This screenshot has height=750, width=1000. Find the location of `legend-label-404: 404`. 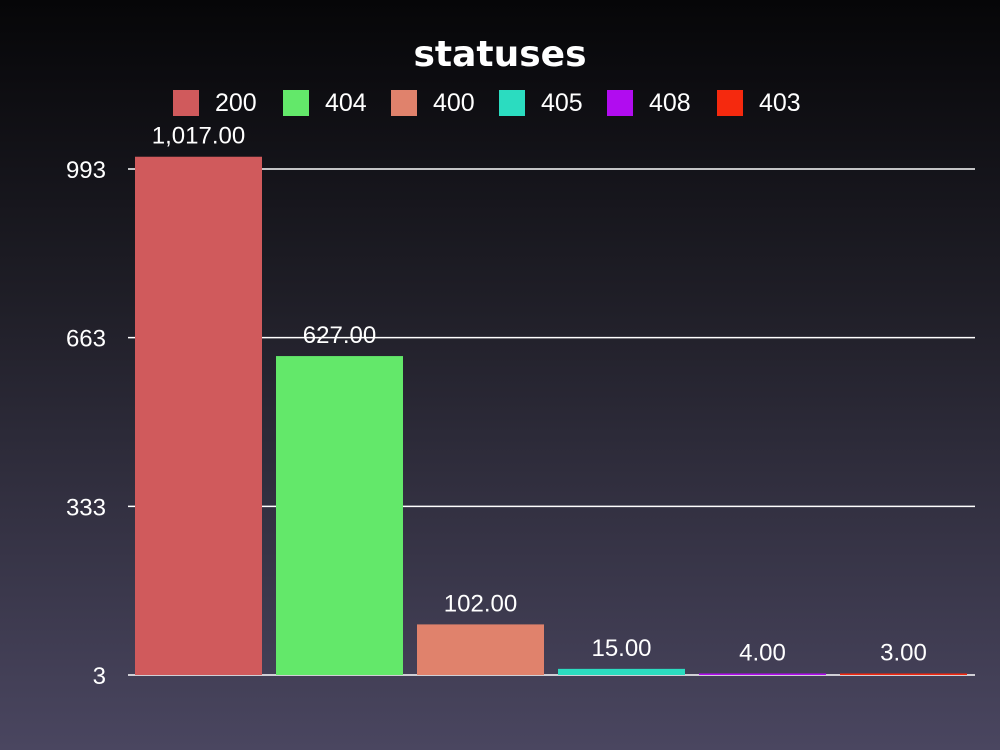

legend-label-404: 404 is located at coordinates (346, 103).